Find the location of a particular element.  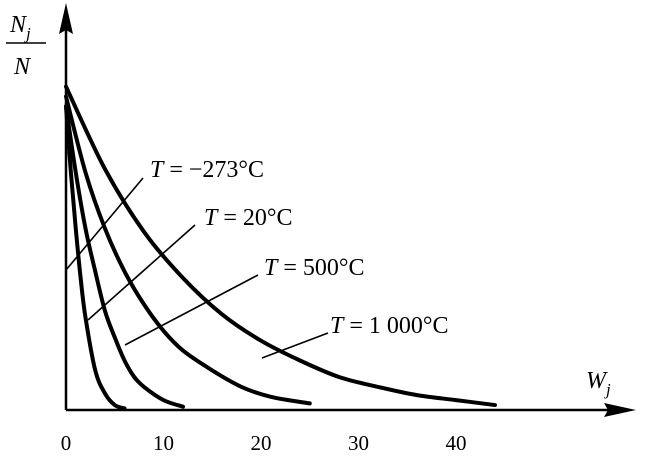

x-tick-labels: 0 10 20 30 40 is located at coordinates (264, 443).